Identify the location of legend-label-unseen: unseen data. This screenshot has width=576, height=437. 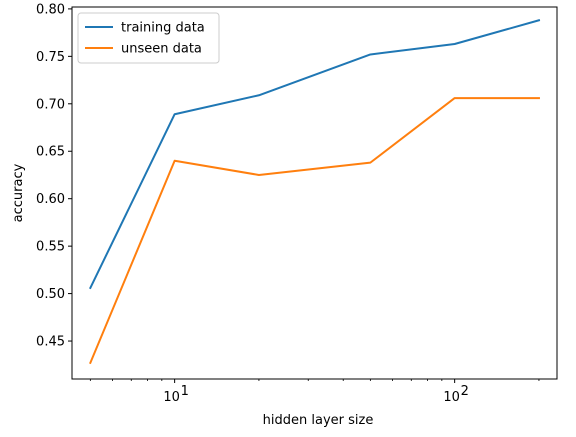
(161, 49).